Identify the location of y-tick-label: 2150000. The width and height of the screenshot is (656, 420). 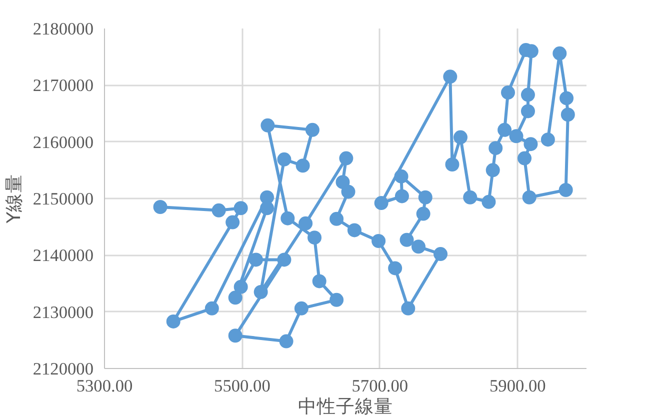
(63, 199).